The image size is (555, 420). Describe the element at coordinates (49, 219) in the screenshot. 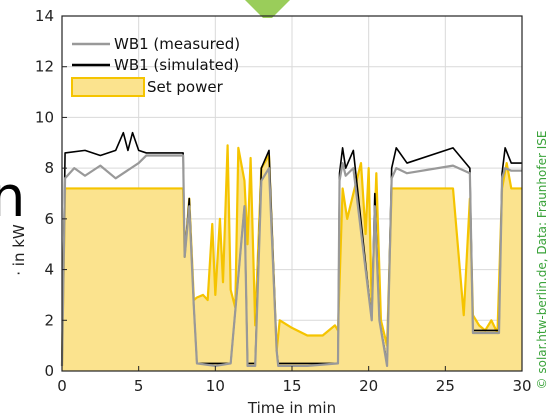

I see `y-tick-label: 6` at that location.